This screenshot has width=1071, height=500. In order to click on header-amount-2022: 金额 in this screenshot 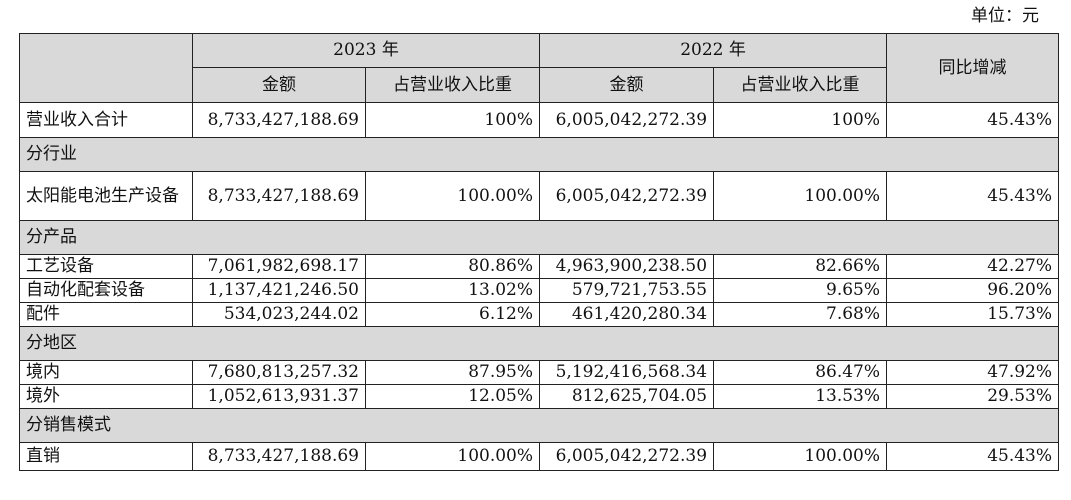, I will do `click(627, 85)`.